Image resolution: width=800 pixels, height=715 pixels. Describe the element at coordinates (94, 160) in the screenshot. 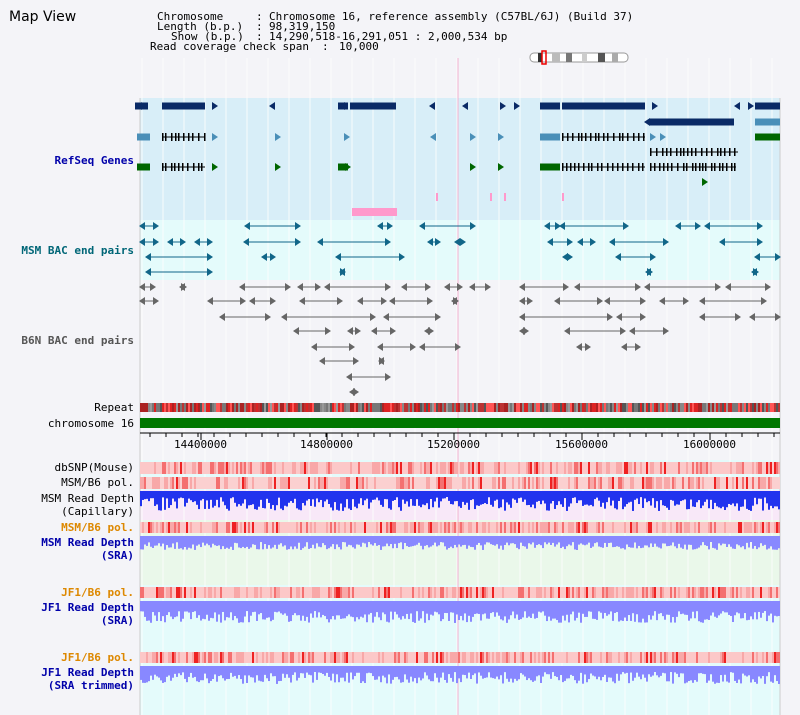

I see `track-label-refseq: RefSeq Genes` at that location.